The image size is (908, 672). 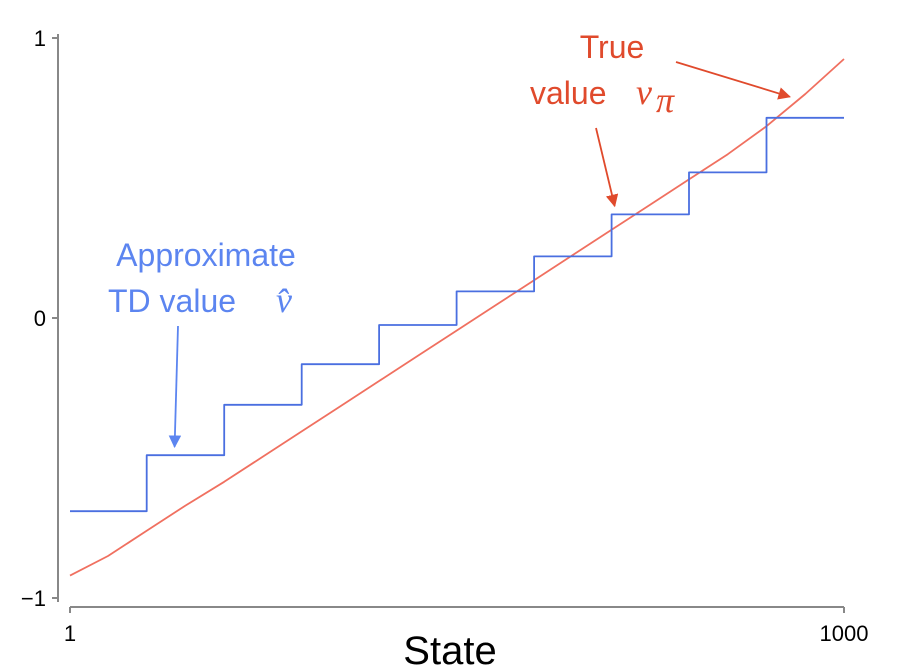 What do you see at coordinates (172, 301) in the screenshot?
I see `approx-label-line2: TD value` at bounding box center [172, 301].